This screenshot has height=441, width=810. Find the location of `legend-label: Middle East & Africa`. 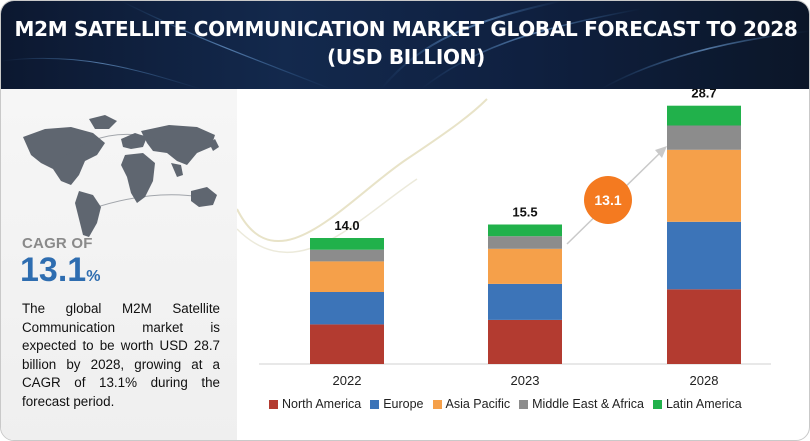

legend-label: Middle East & Africa is located at coordinates (588, 404).